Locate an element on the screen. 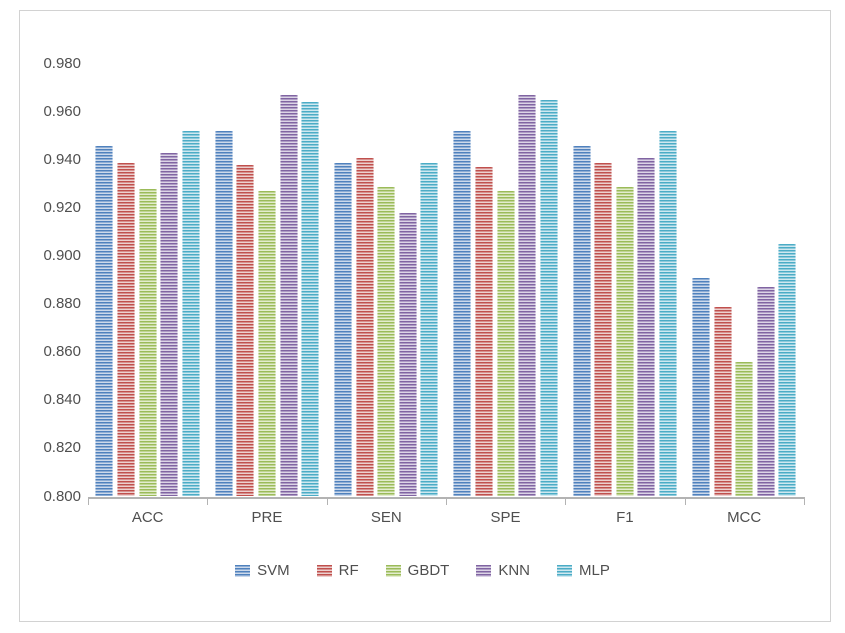 This screenshot has width=845, height=633. x-axis-category-label: SEN is located at coordinates (386, 517).